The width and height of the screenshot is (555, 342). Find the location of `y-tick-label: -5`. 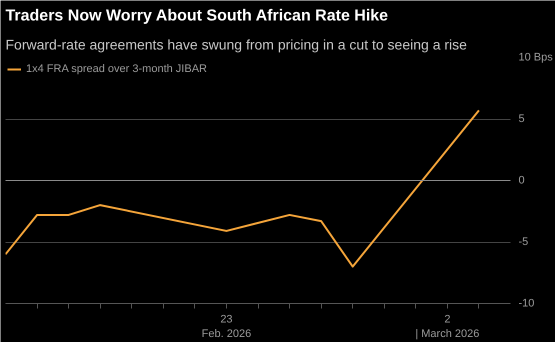

y-tick-label: -5 is located at coordinates (523, 242).